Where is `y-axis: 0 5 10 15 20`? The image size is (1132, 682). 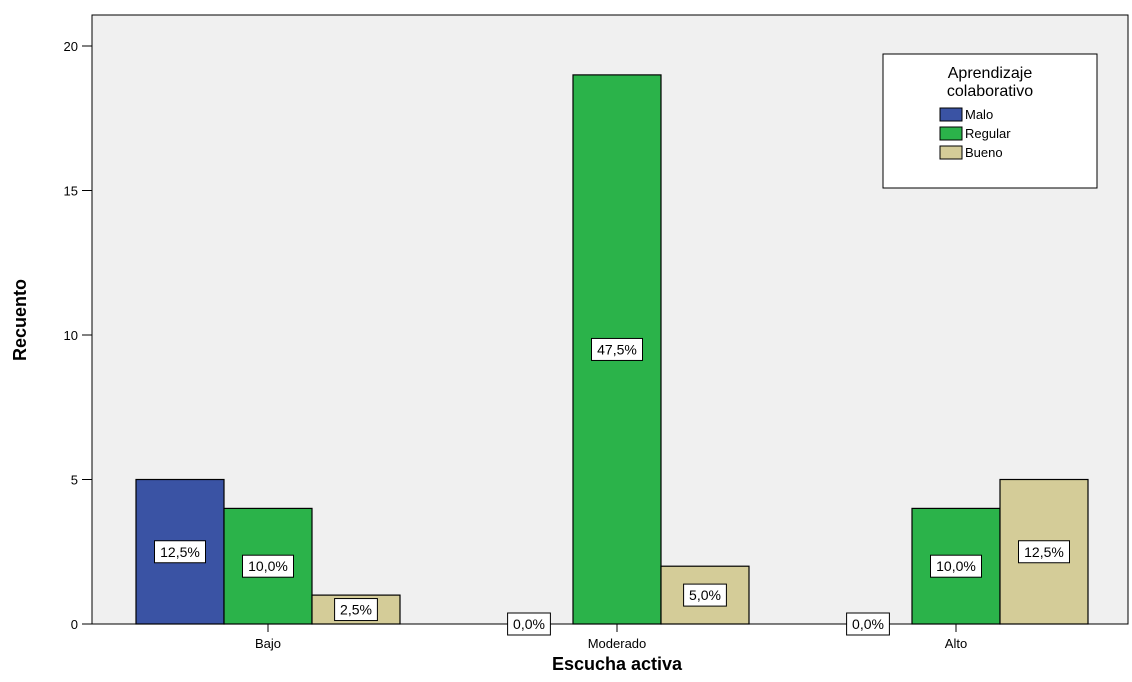 y-axis: 0 5 10 15 20 is located at coordinates (78, 335).